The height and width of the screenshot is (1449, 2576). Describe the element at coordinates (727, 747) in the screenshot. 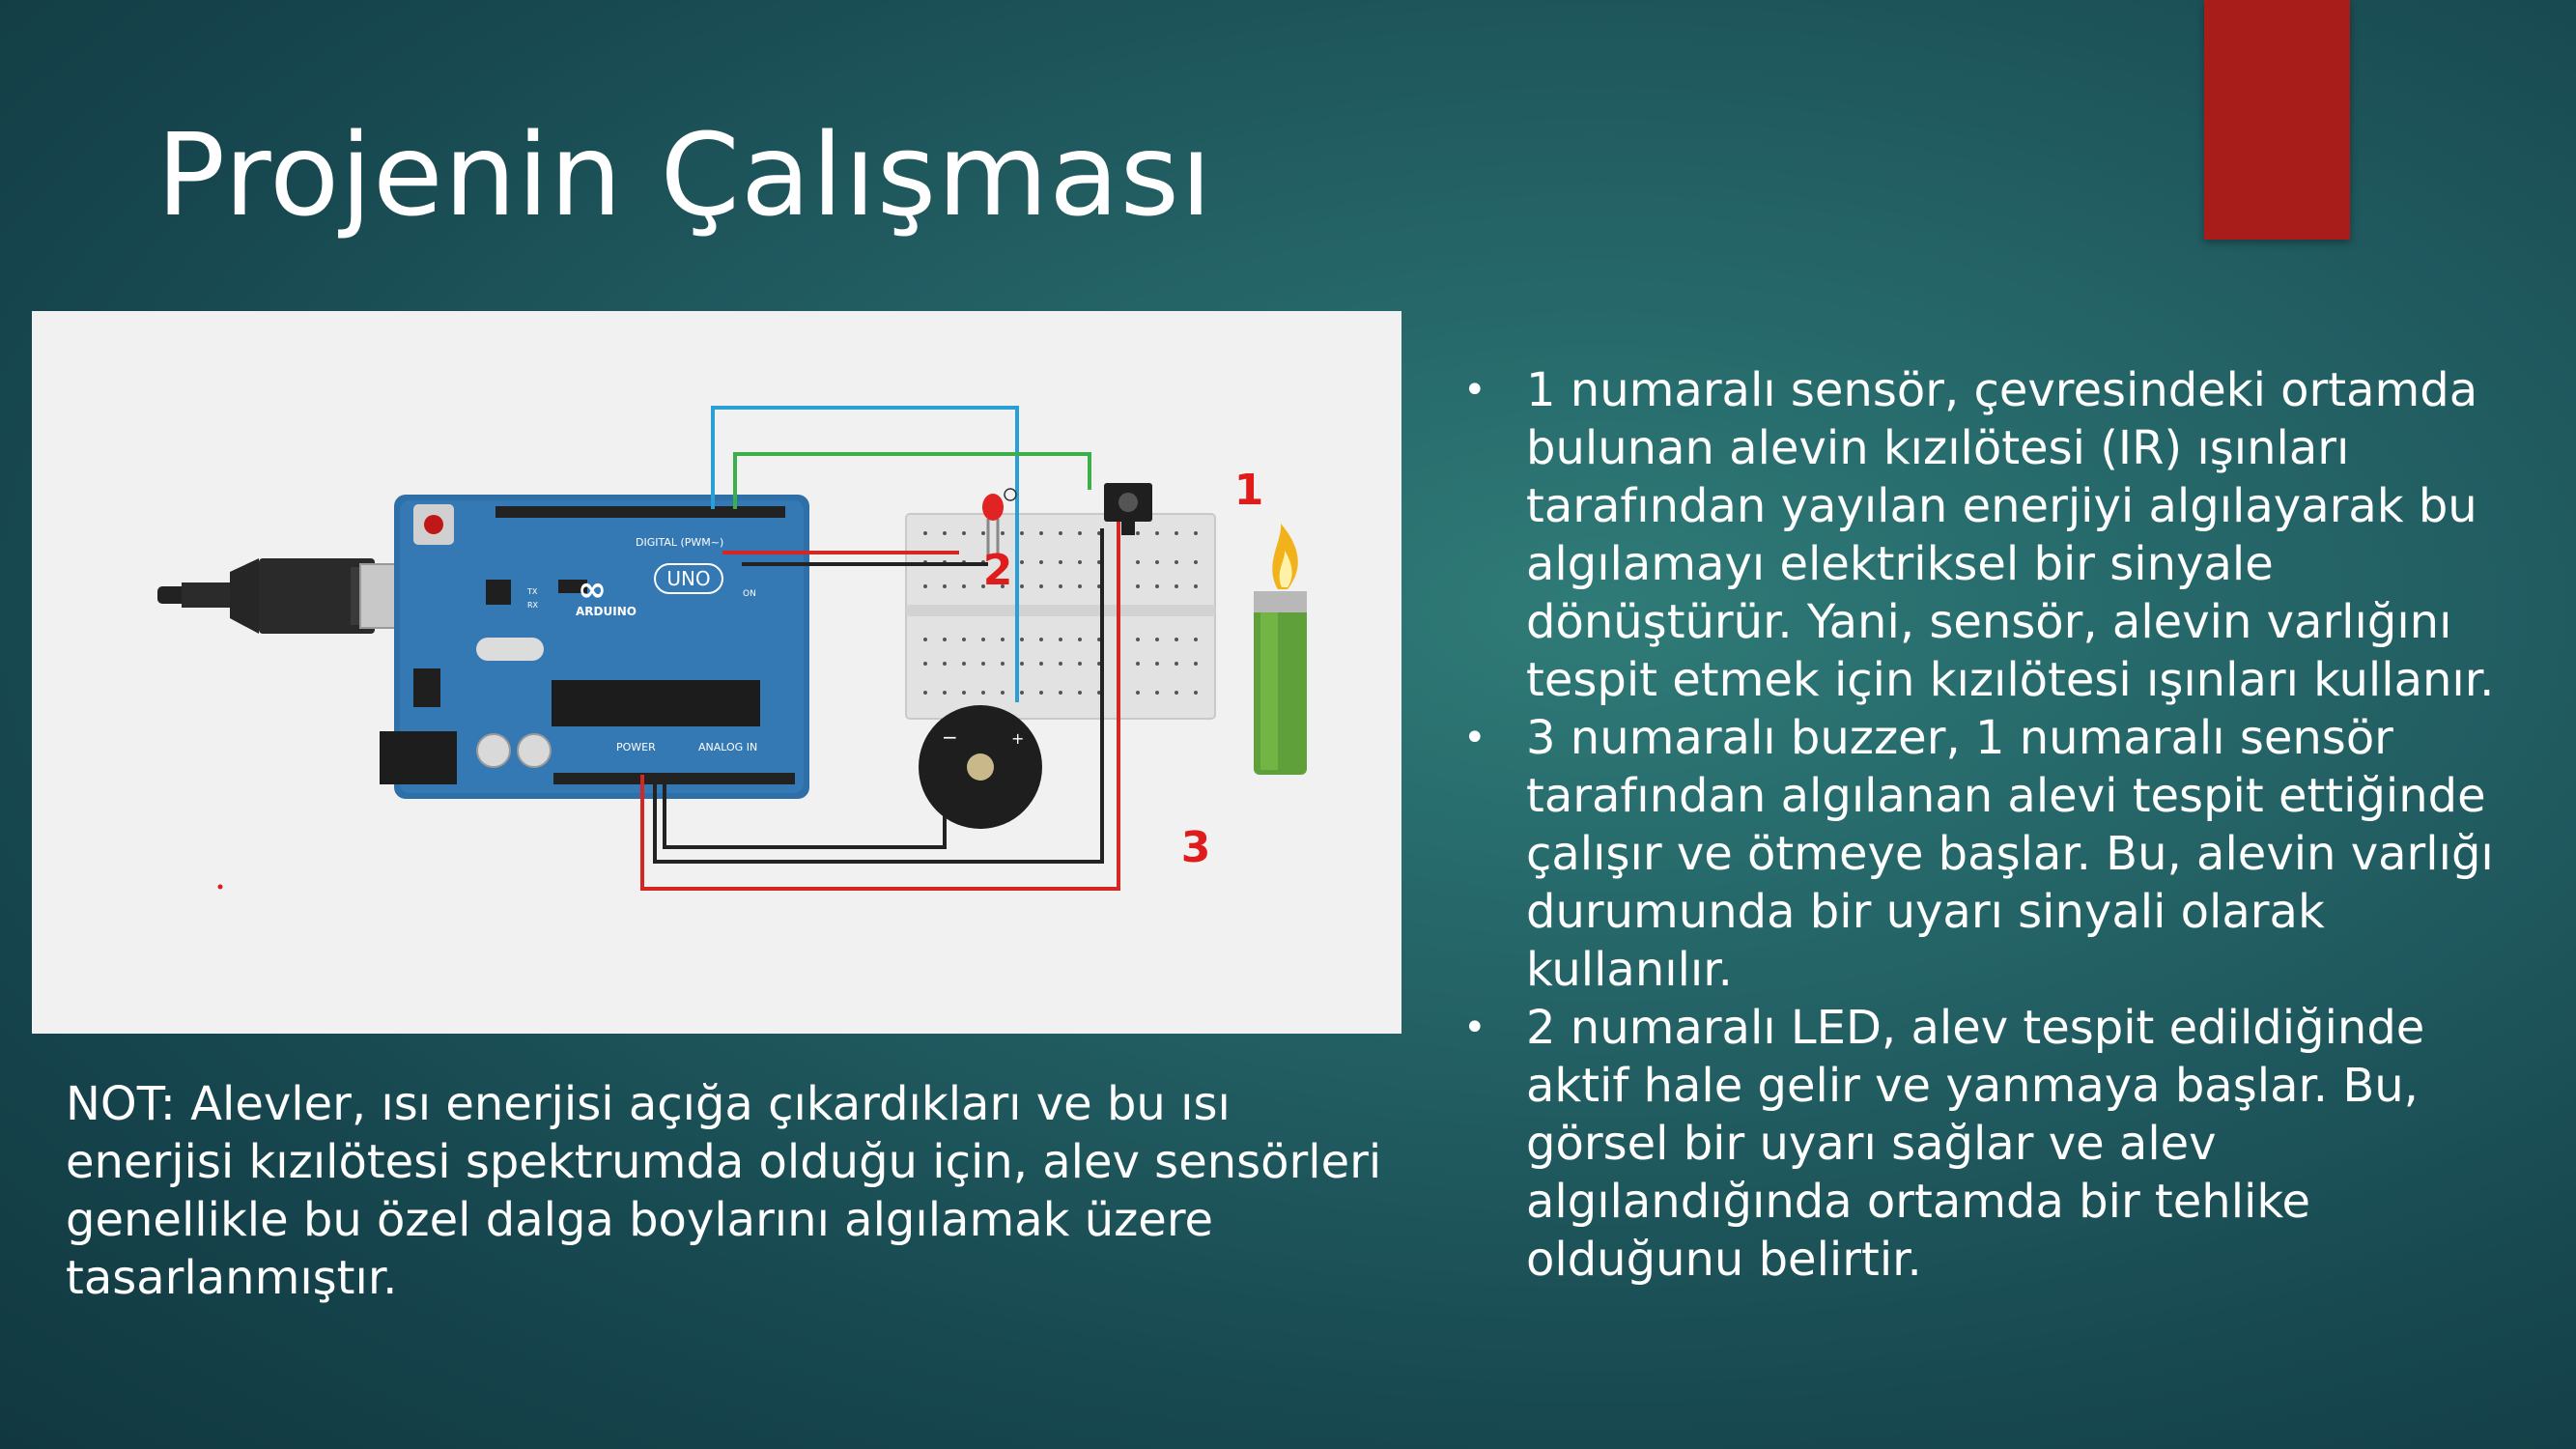

I see `header-analog-label: ANALOG IN` at that location.